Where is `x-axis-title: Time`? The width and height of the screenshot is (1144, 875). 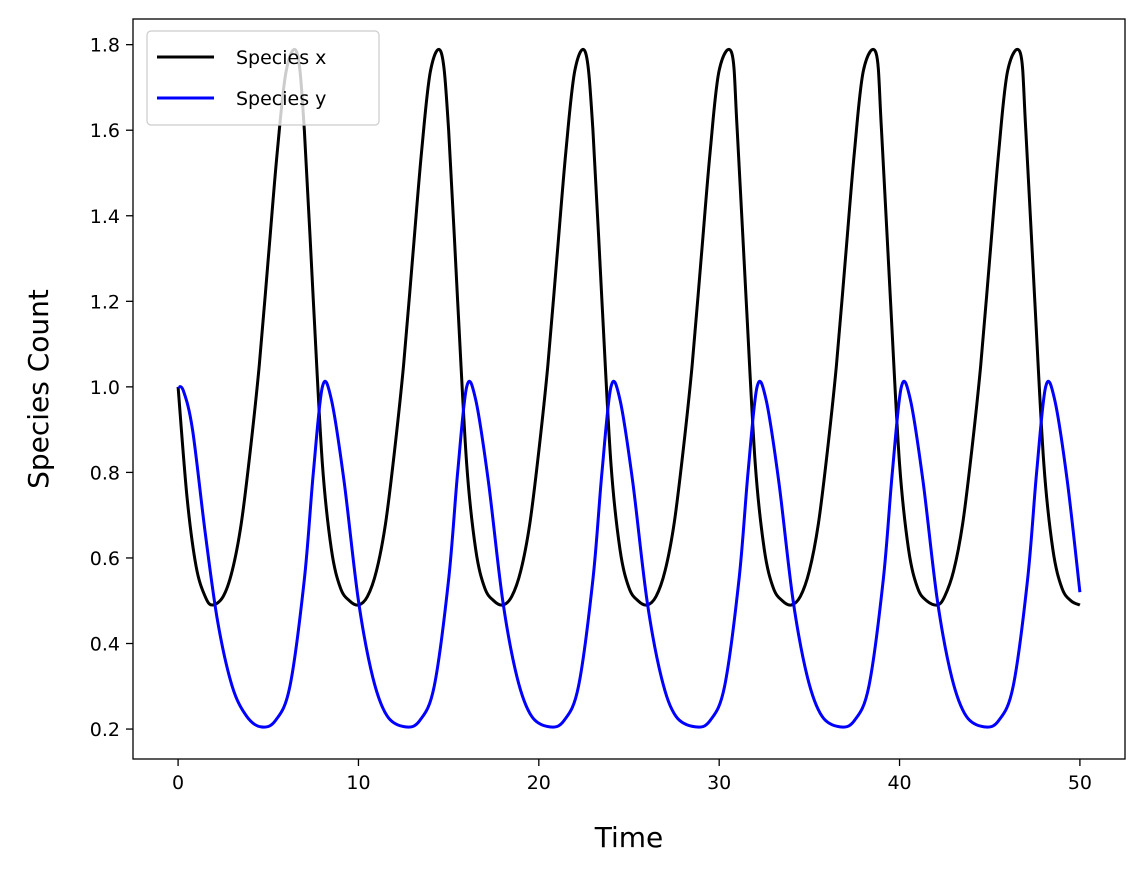
x-axis-title: Time is located at coordinates (629, 837).